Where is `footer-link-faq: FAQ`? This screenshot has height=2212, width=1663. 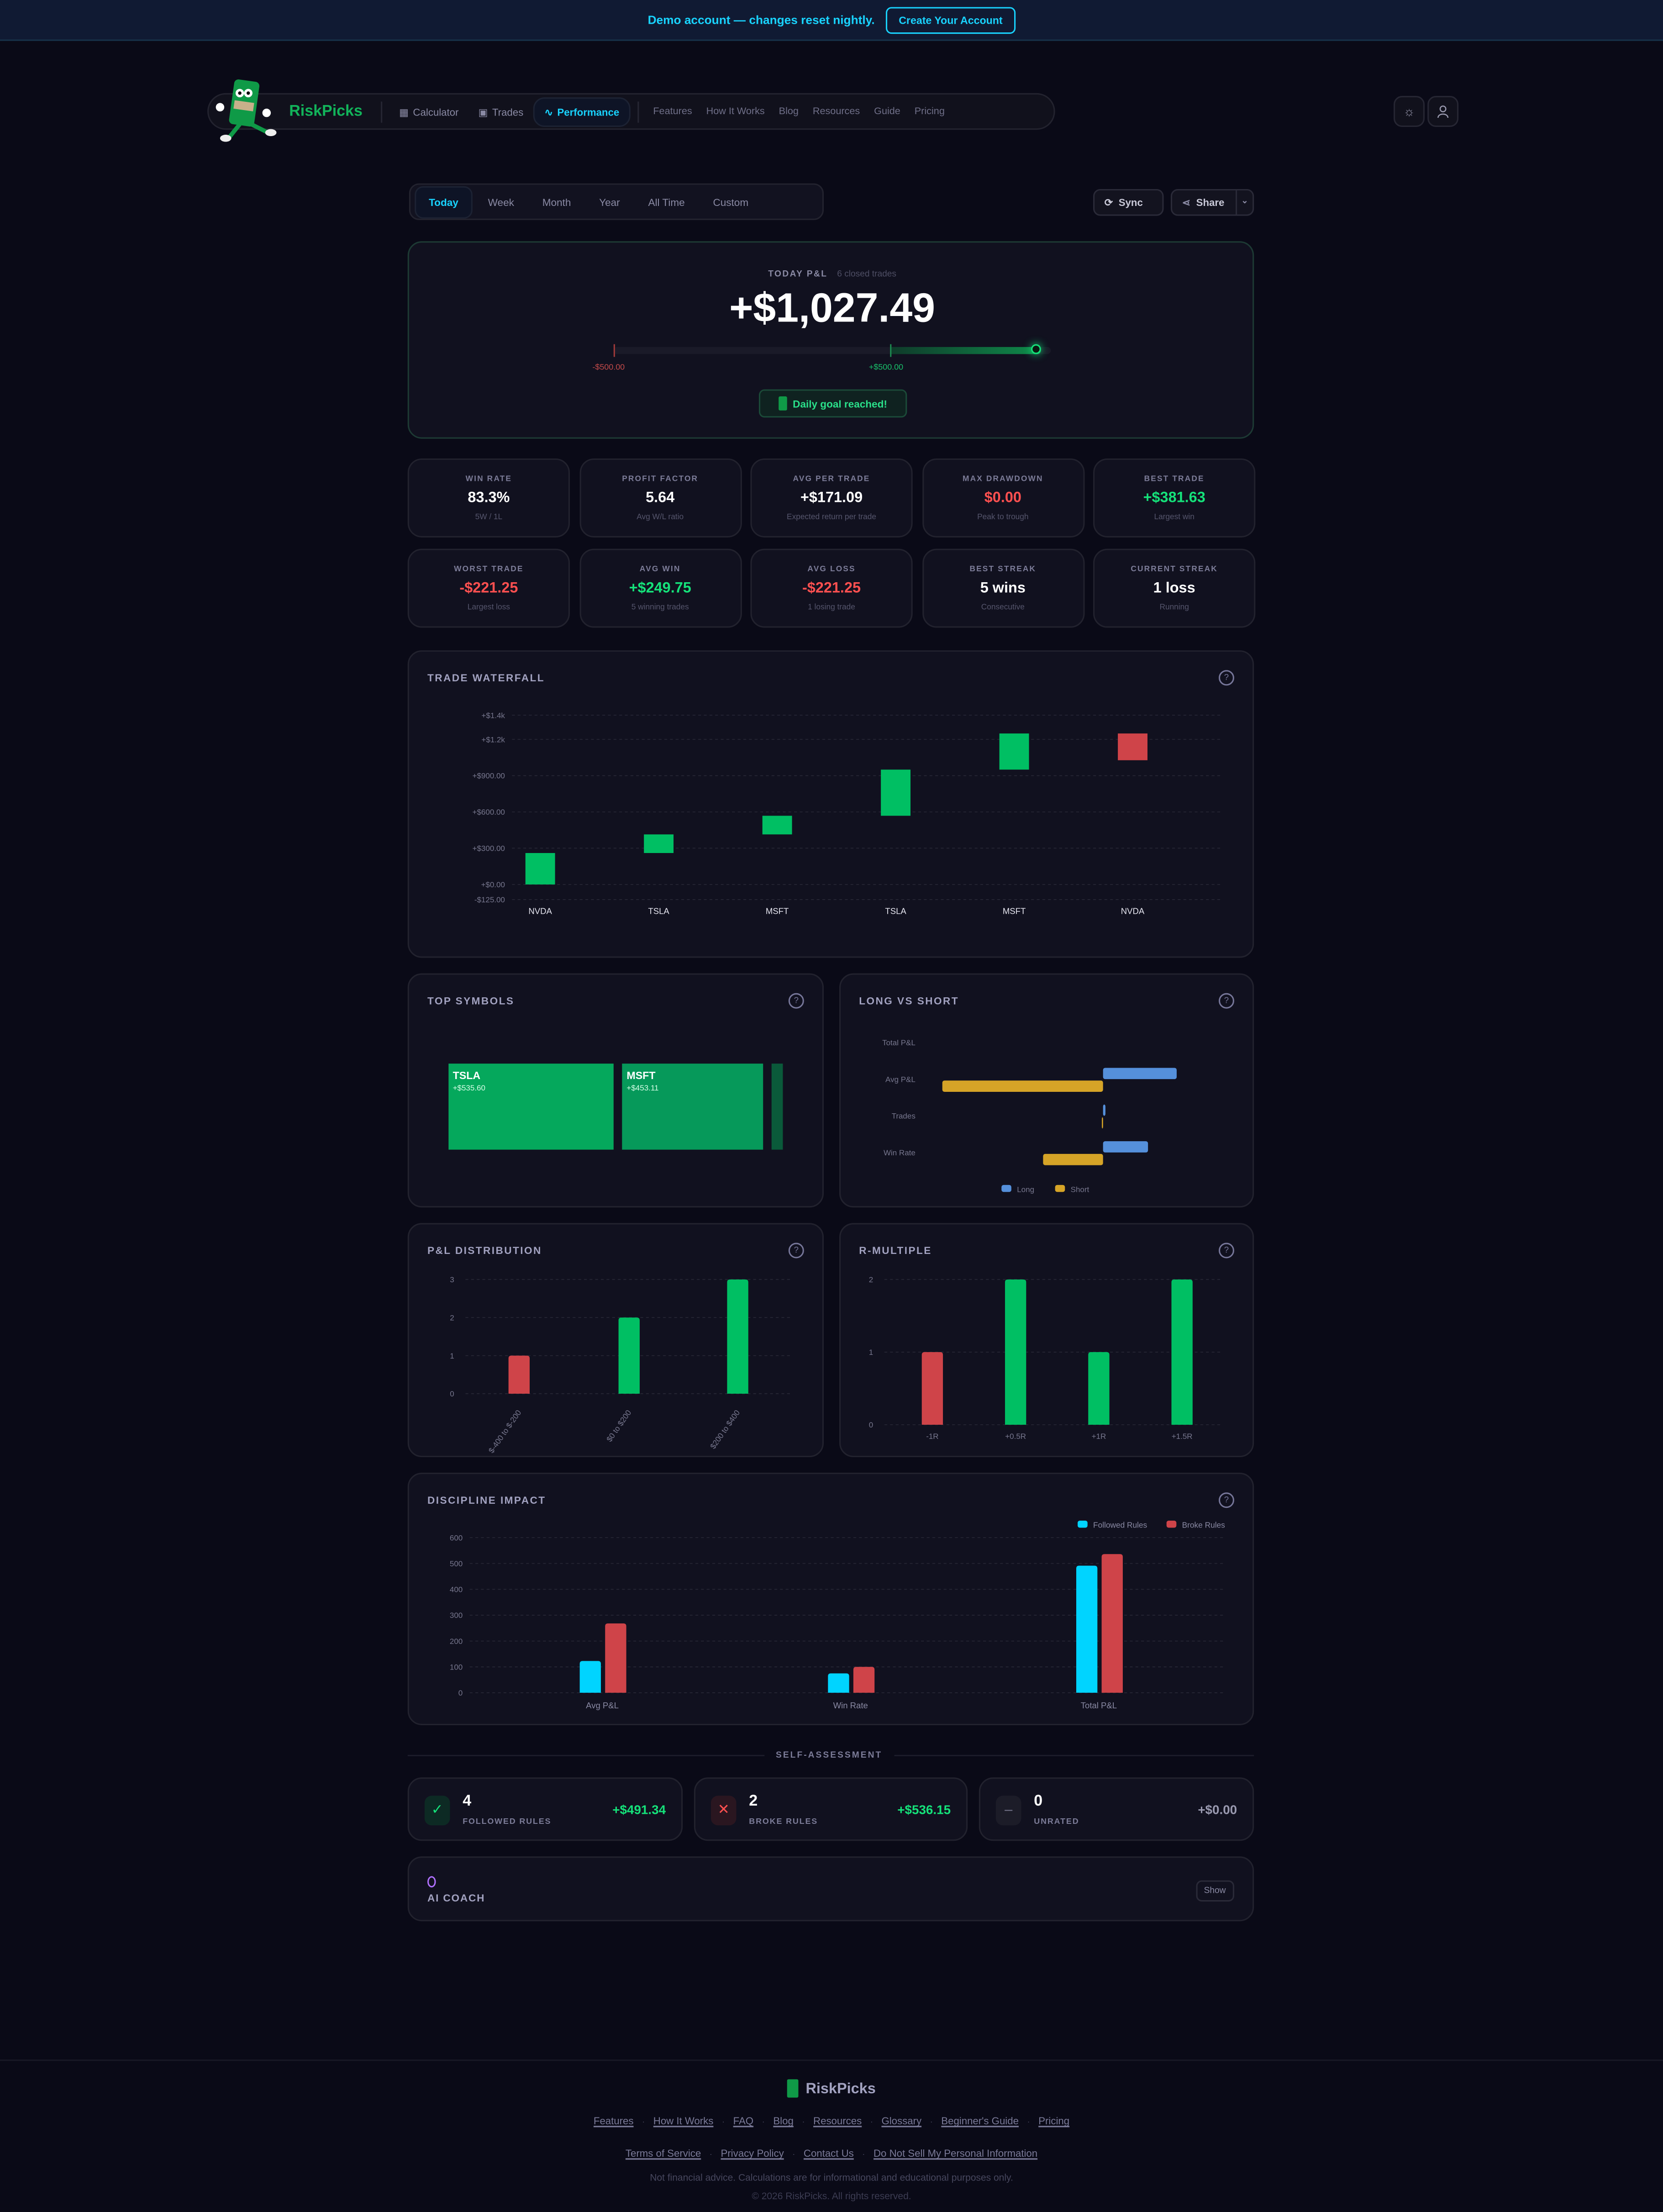
footer-link-faq: FAQ is located at coordinates (743, 2121).